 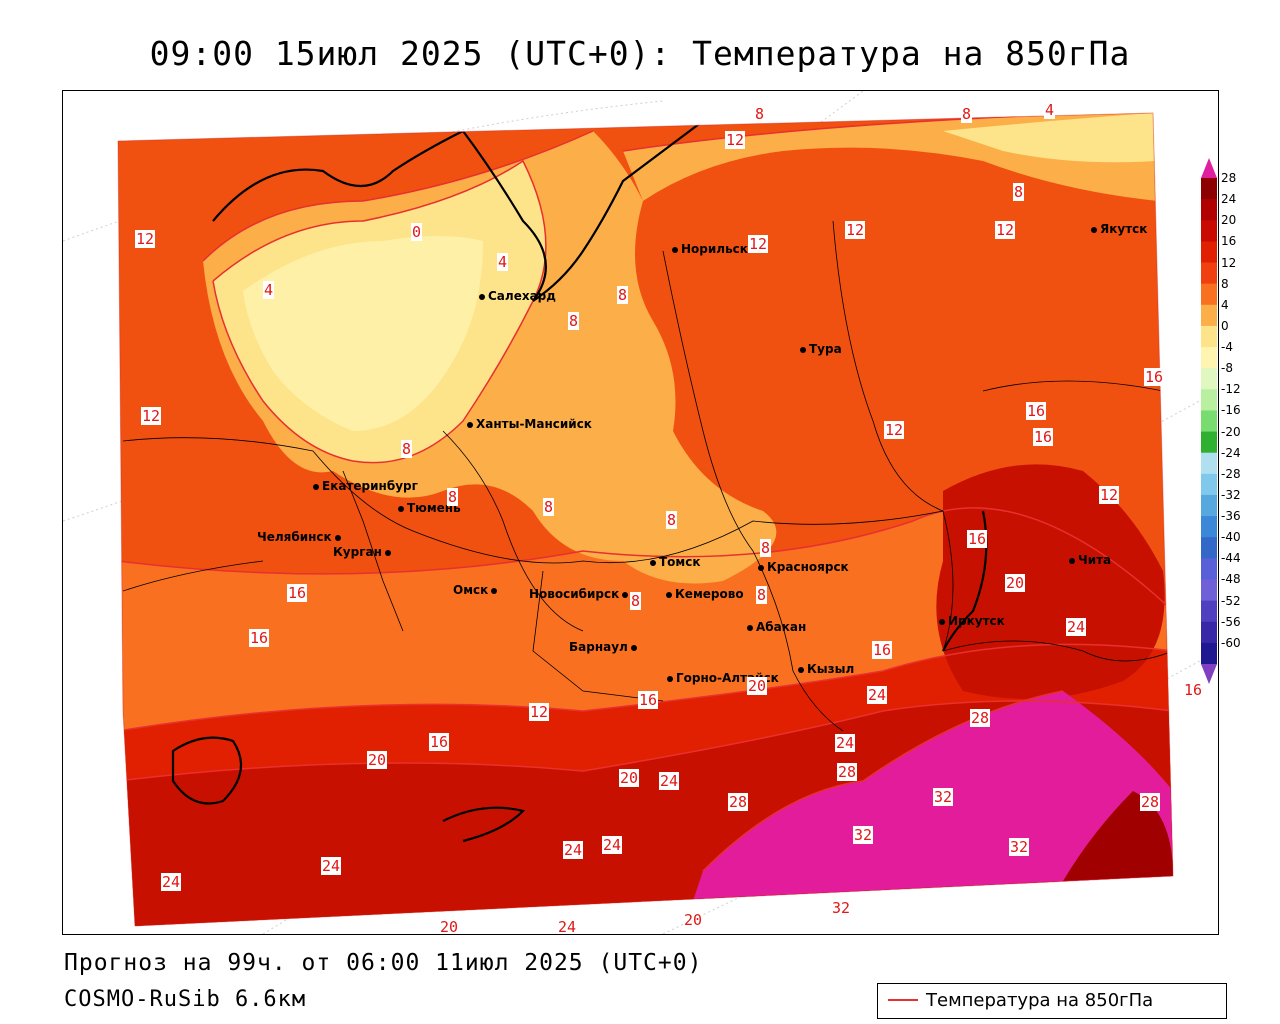 I want to click on colorbar-tick-label: -40, so click(x=1231, y=537).